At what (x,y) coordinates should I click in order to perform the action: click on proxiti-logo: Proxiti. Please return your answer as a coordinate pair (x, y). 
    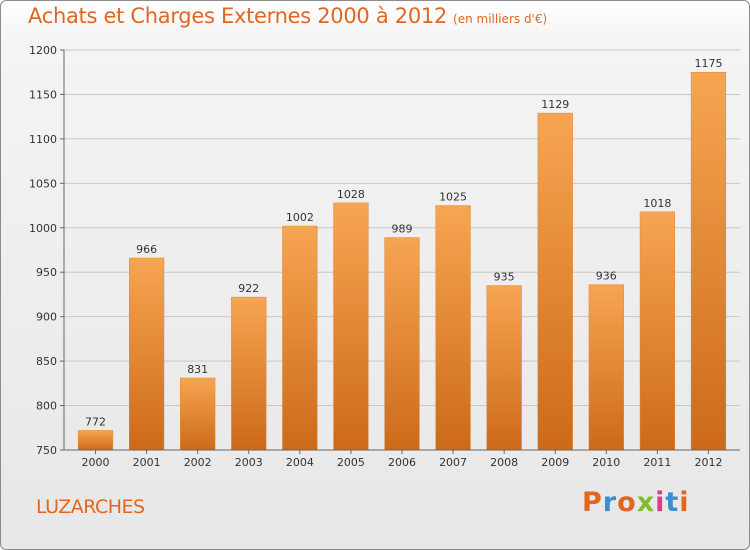
    Looking at the image, I should click on (636, 502).